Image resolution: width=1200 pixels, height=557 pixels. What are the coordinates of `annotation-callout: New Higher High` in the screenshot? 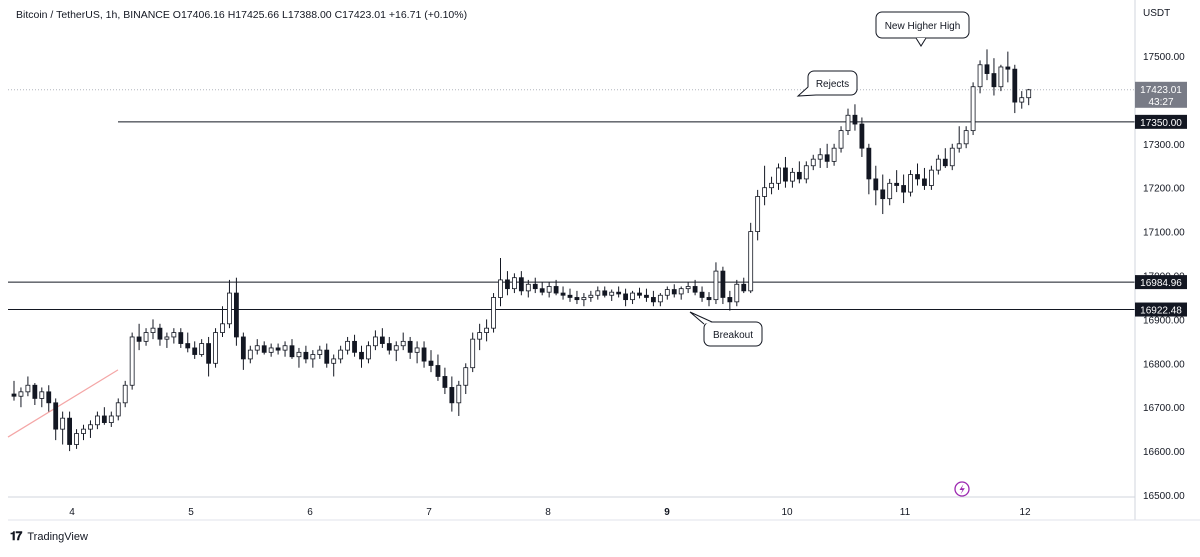 It's located at (922, 29).